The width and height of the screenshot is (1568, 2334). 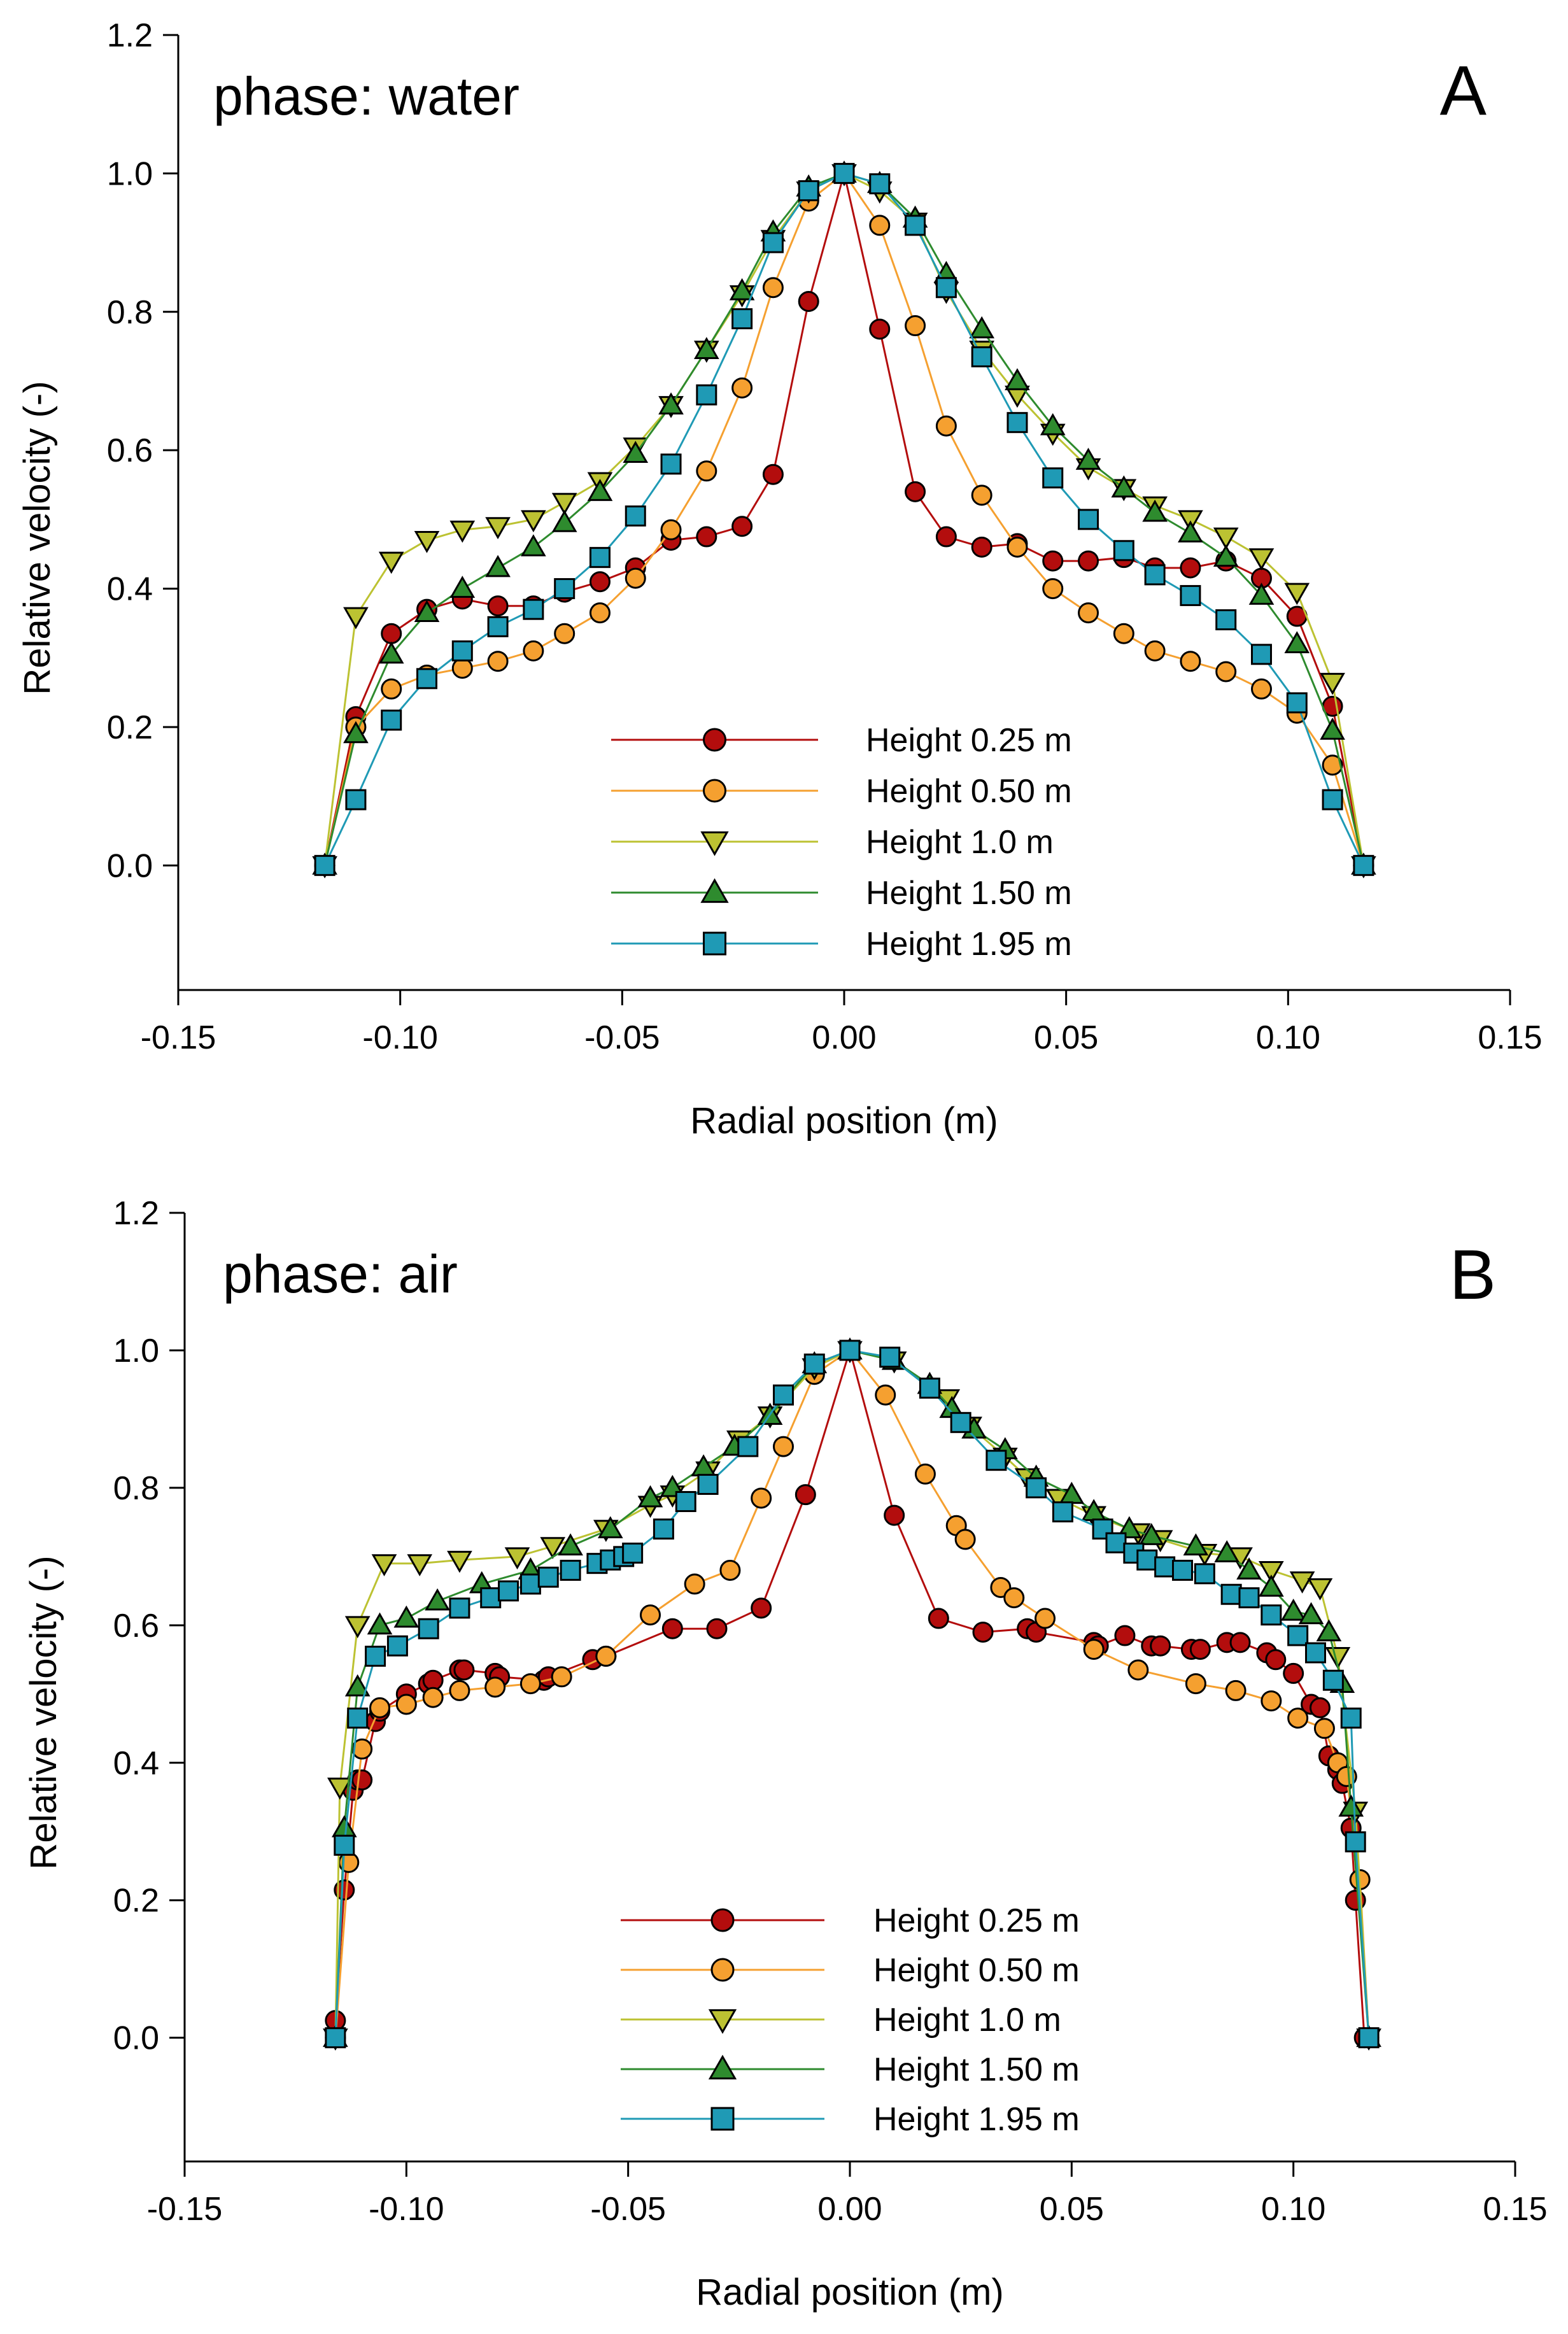 What do you see at coordinates (969, 944) in the screenshot?
I see `legend-label-a-4: Height 1.95 m` at bounding box center [969, 944].